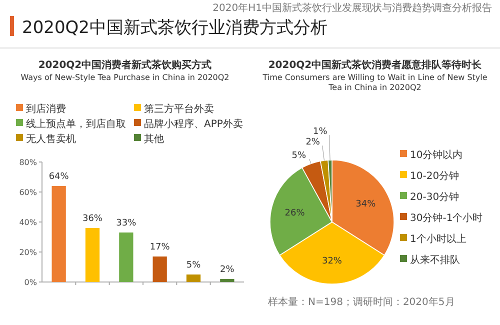  What do you see at coordinates (435, 176) in the screenshot?
I see `legend-label: 10-20分钟` at bounding box center [435, 176].